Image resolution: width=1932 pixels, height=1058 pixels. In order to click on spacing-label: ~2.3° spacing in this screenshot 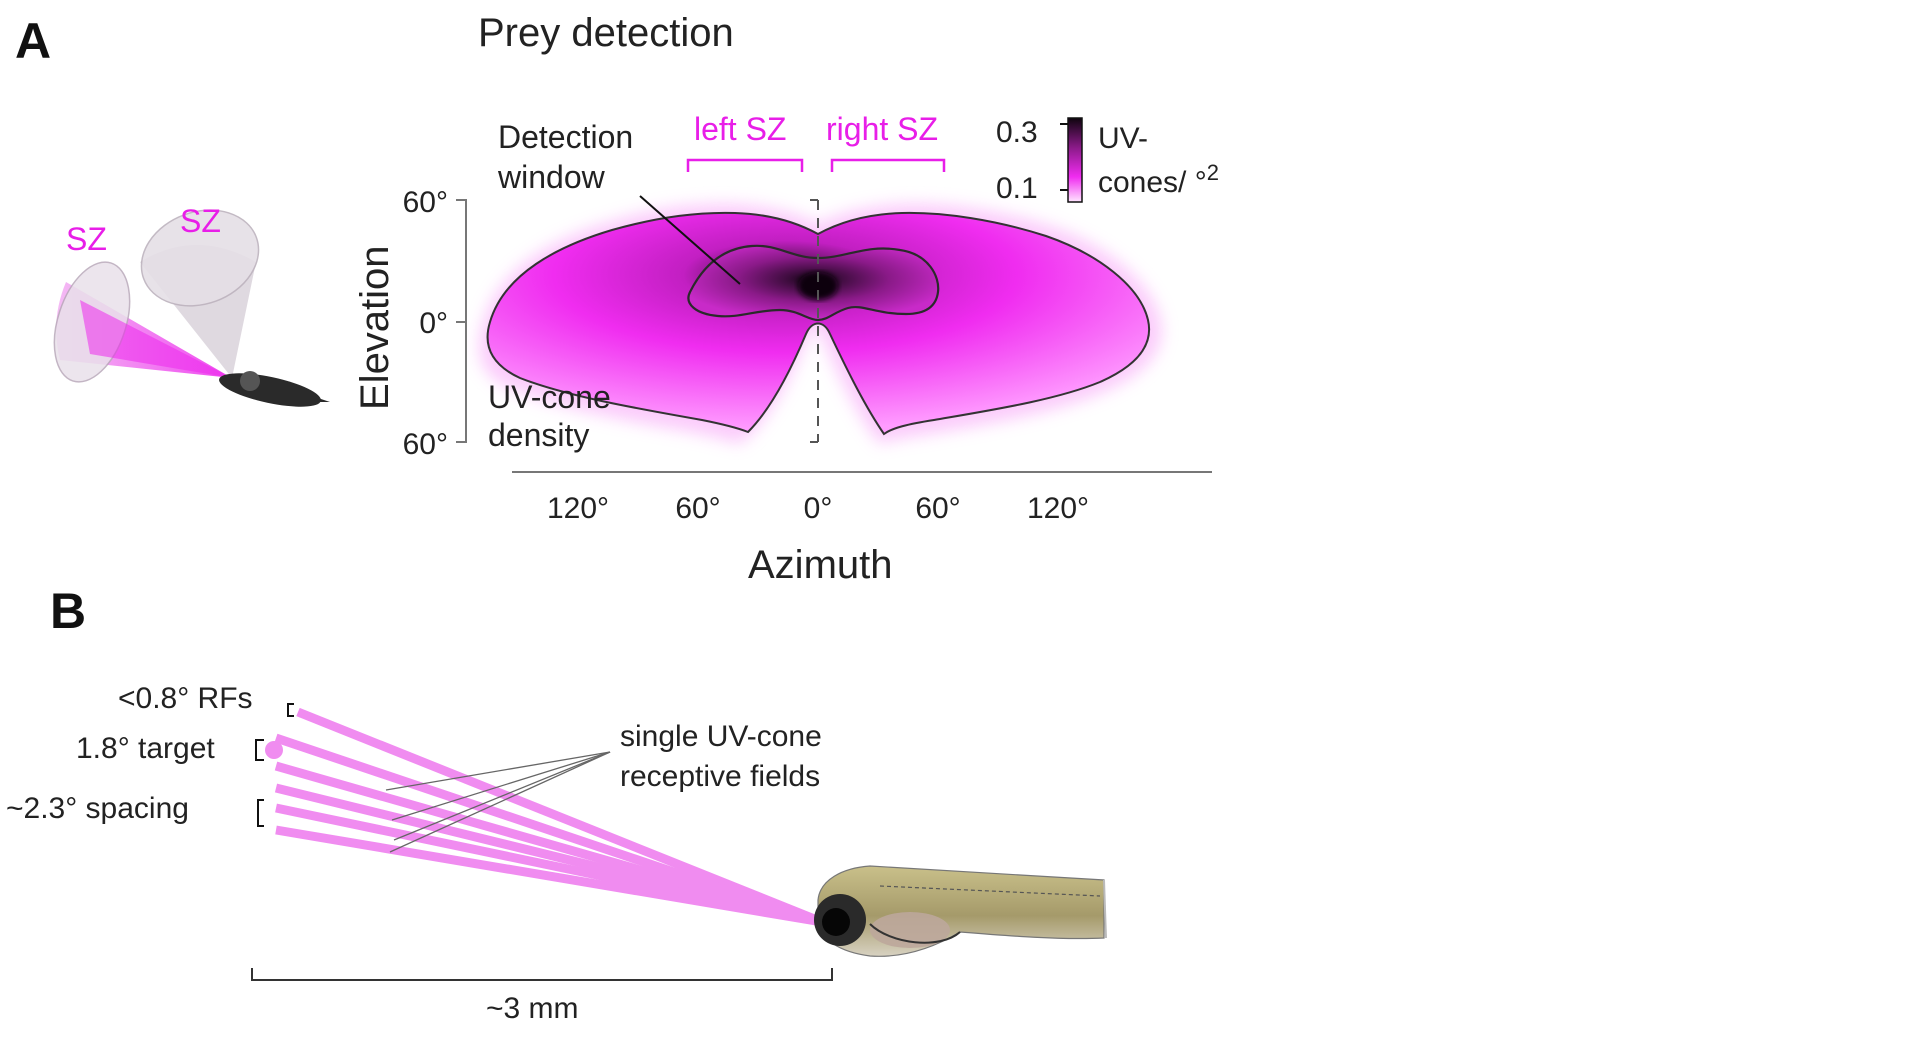, I will do `click(97, 808)`.